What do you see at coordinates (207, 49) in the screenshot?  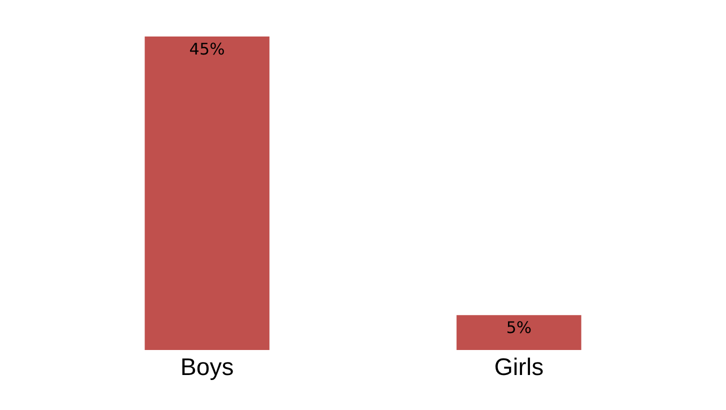 I see `data-label: 45%` at bounding box center [207, 49].